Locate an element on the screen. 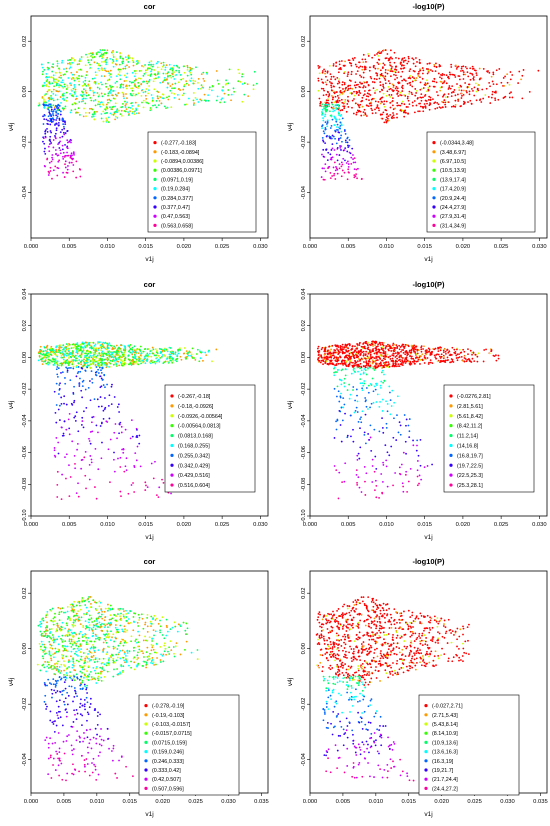  y-tick-label: 0.02 is located at coordinates (25, 325).